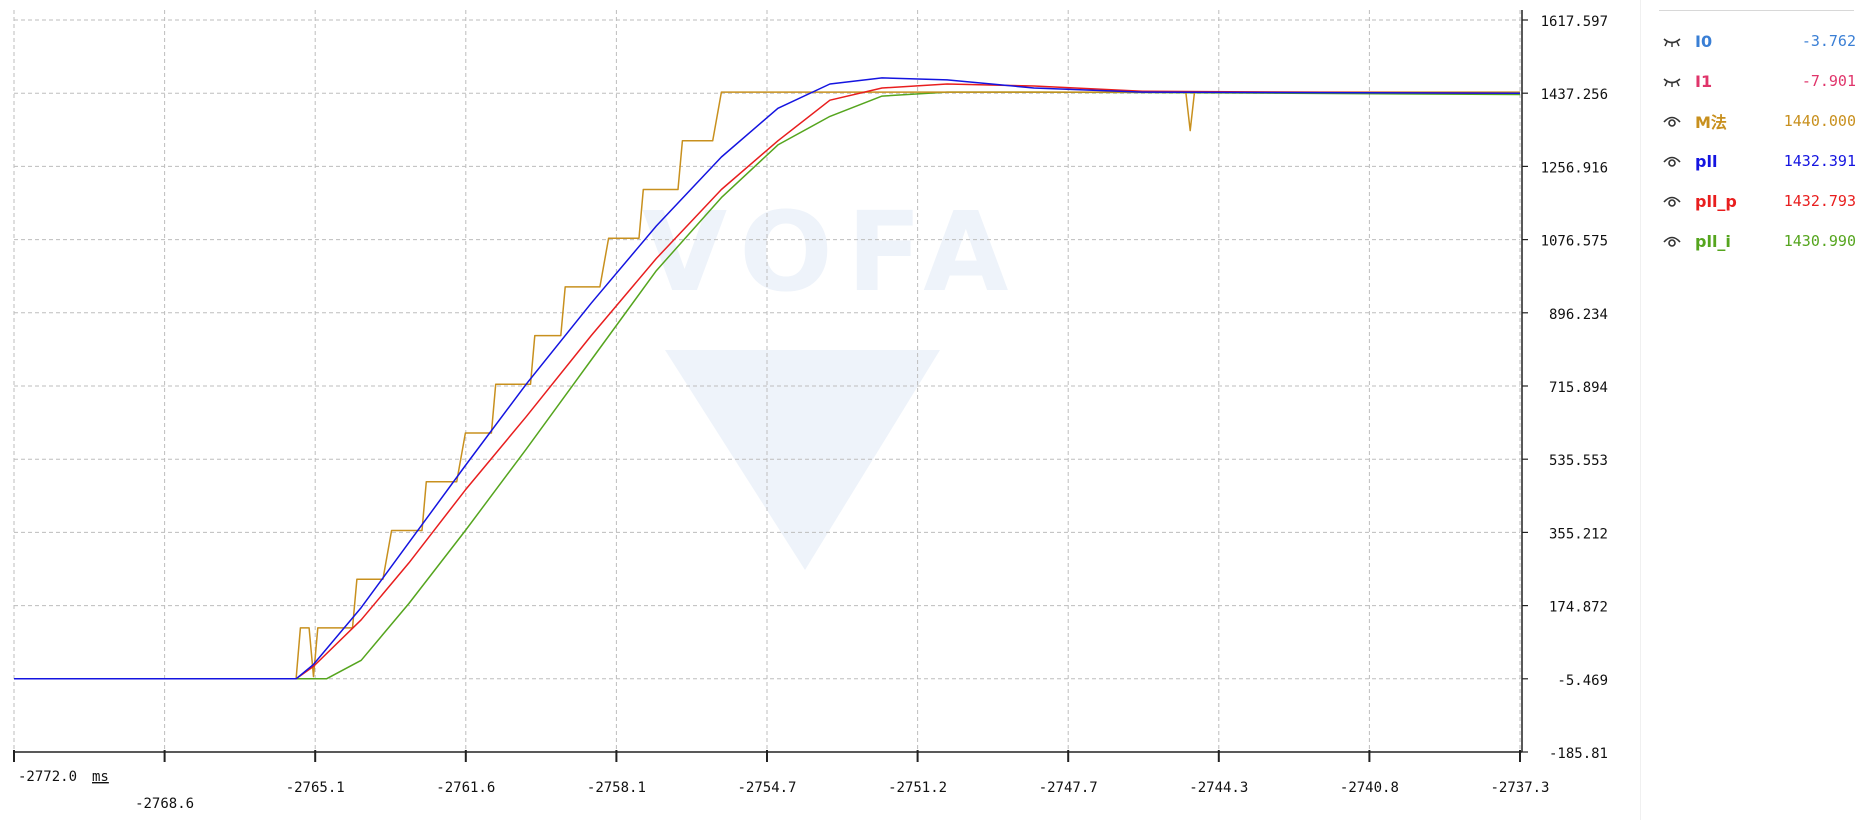 The width and height of the screenshot is (1869, 820). Describe the element at coordinates (1706, 161) in the screenshot. I see `legend-item-name: pll` at that location.